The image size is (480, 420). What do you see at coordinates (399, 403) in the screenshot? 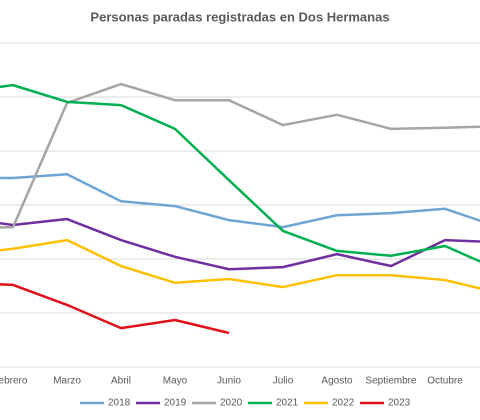
I see `legend-label: 2023` at bounding box center [399, 403].